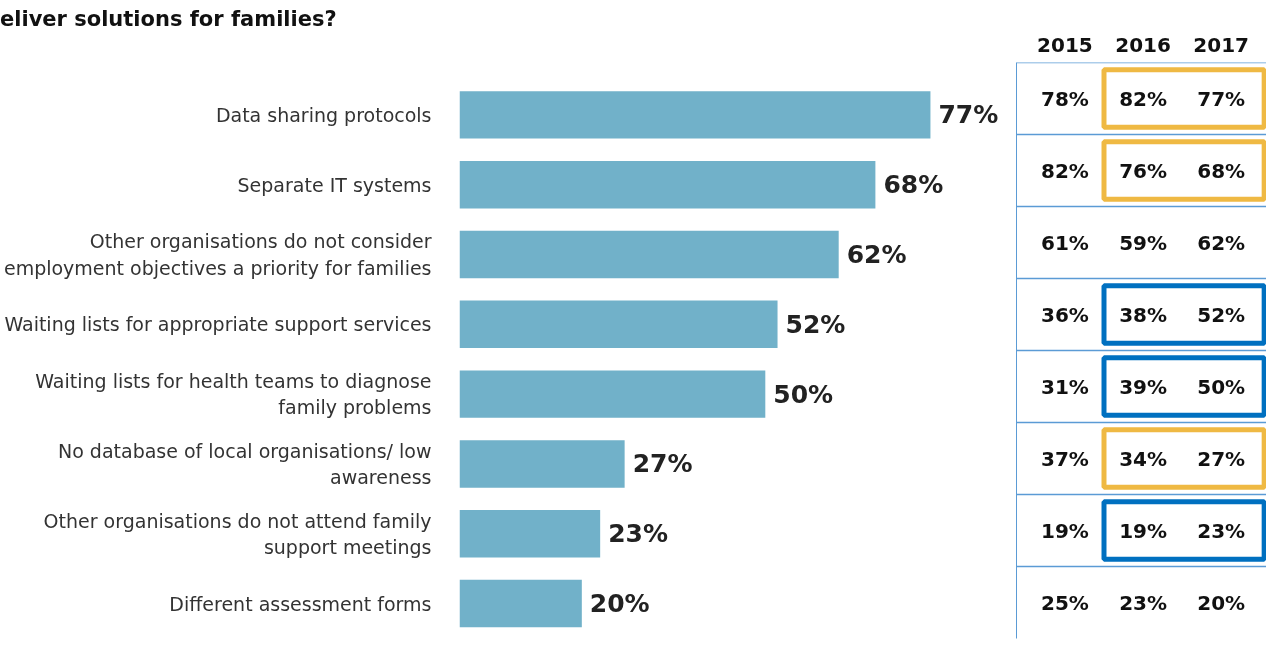 The height and width of the screenshot is (650, 1266). I want to click on text: 34%, so click(1143, 458).